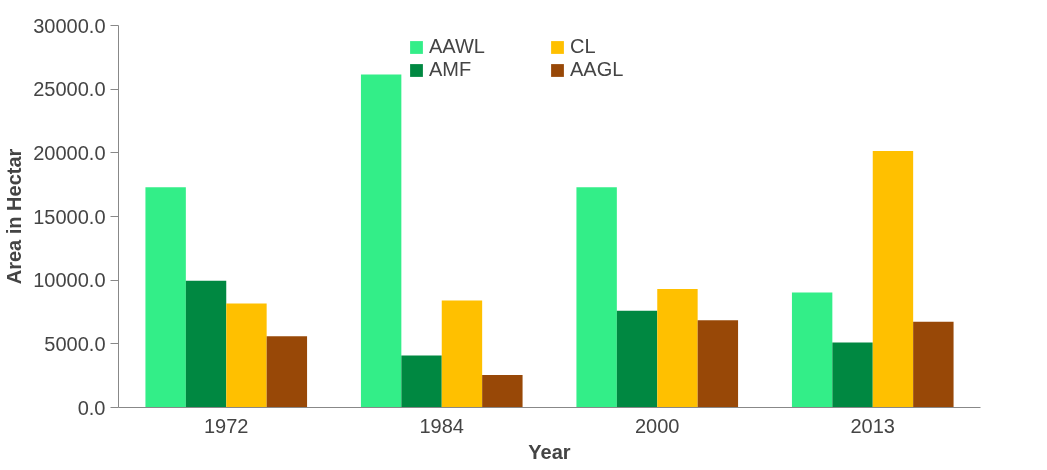 The image size is (1047, 470). What do you see at coordinates (69, 216) in the screenshot?
I see `y-tick-label: 15000.0` at bounding box center [69, 216].